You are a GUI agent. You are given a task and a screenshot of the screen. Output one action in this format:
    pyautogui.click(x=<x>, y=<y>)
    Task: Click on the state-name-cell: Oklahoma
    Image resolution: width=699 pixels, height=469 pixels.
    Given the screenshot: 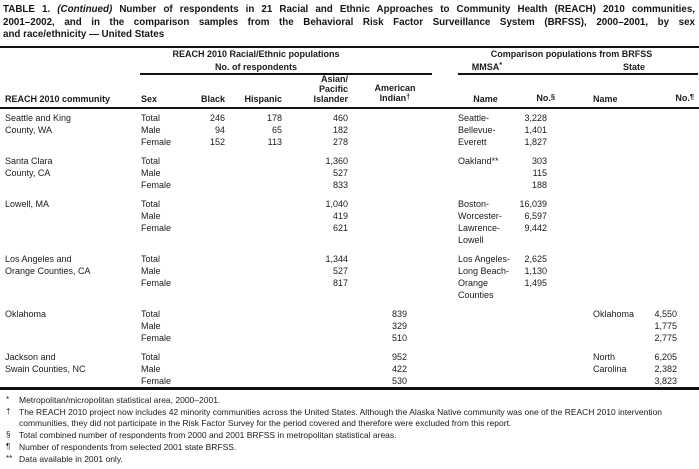 What is the action you would take?
    pyautogui.click(x=614, y=313)
    